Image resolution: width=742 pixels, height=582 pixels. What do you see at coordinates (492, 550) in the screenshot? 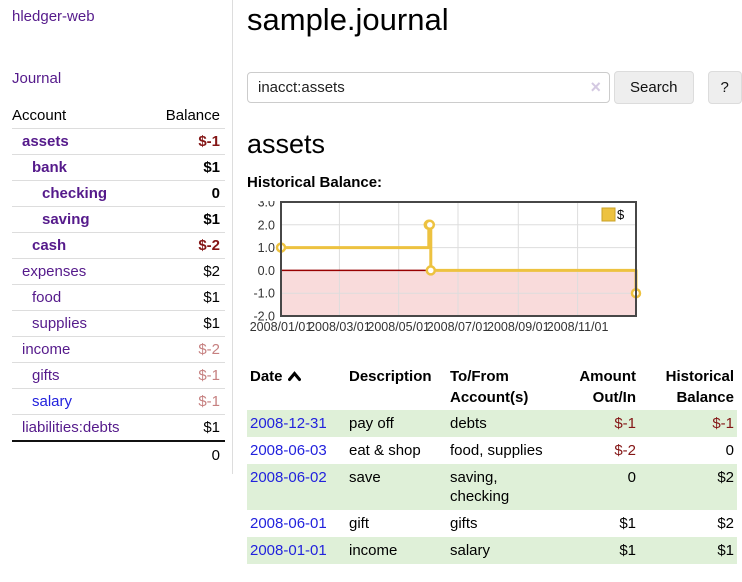
I see `transaction-row: 2008-01-01 income salary $1 $1` at bounding box center [492, 550].